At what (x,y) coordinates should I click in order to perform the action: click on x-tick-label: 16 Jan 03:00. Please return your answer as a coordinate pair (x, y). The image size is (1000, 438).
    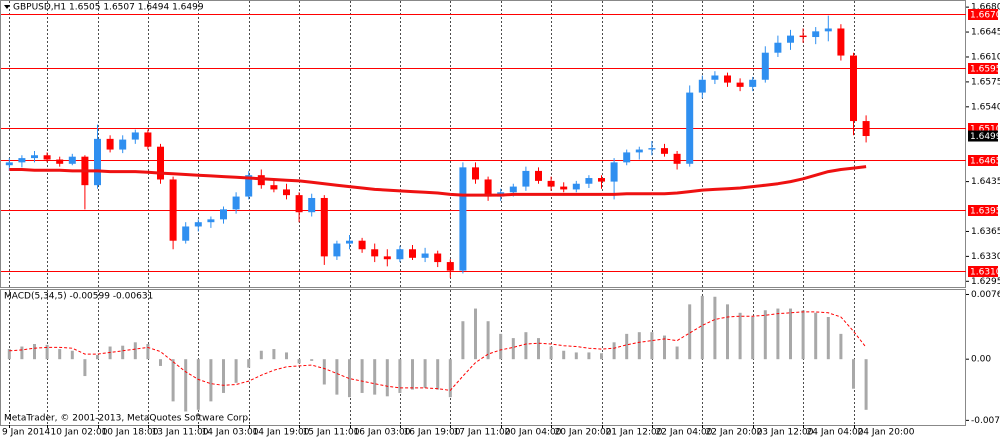
    Looking at the image, I should click on (382, 433).